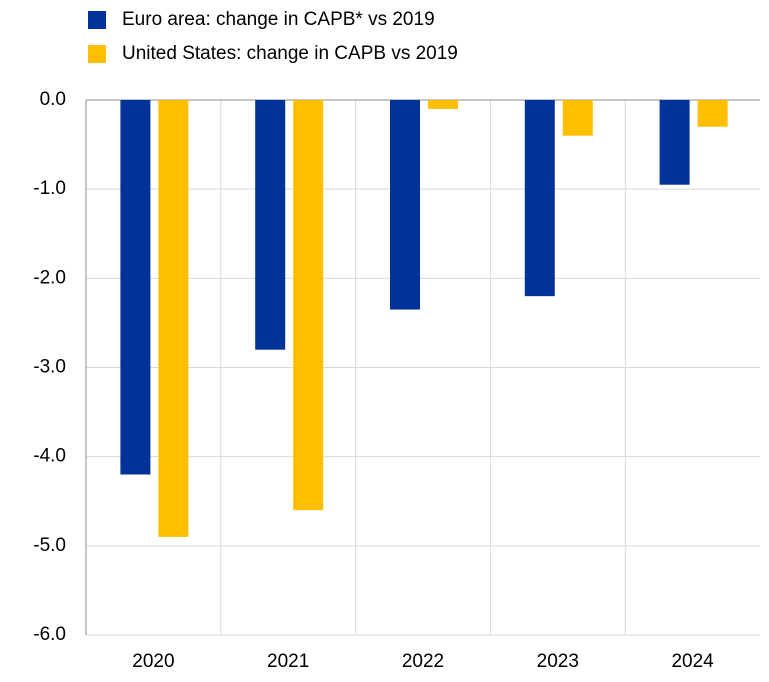 This screenshot has width=769, height=682. What do you see at coordinates (558, 661) in the screenshot?
I see `x-tick-label: 2023` at bounding box center [558, 661].